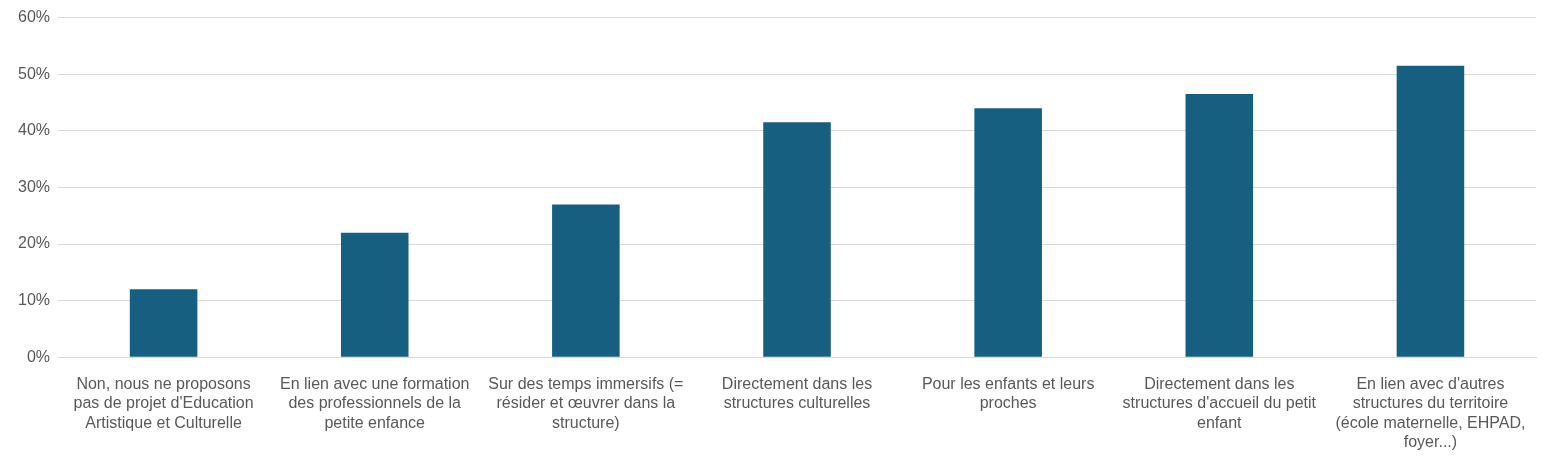  Describe the element at coordinates (34, 186) in the screenshot. I see `y-tick-label: 30%` at that location.